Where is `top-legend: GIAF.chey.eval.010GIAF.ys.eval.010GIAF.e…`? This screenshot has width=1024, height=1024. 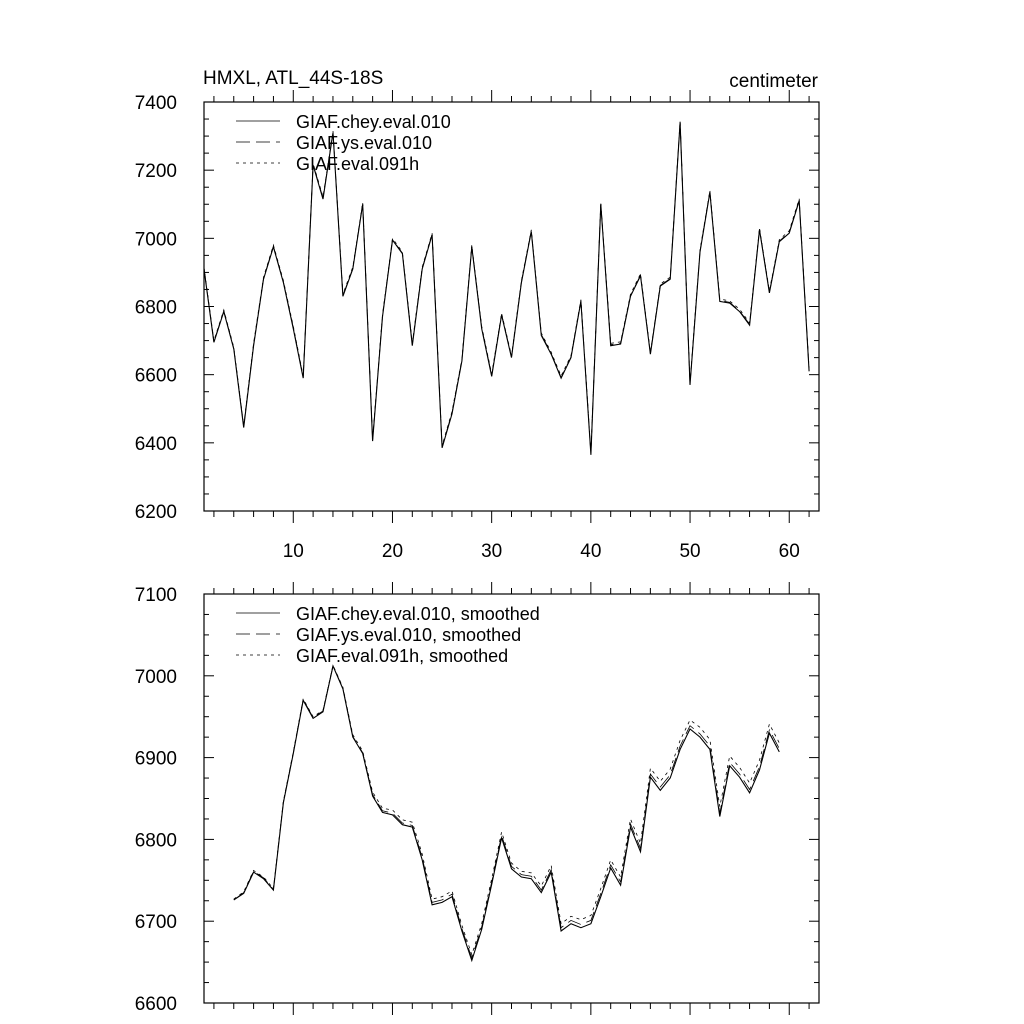 top-legend: GIAF.chey.eval.010GIAF.ys.eval.010GIAF.e… is located at coordinates (343, 143).